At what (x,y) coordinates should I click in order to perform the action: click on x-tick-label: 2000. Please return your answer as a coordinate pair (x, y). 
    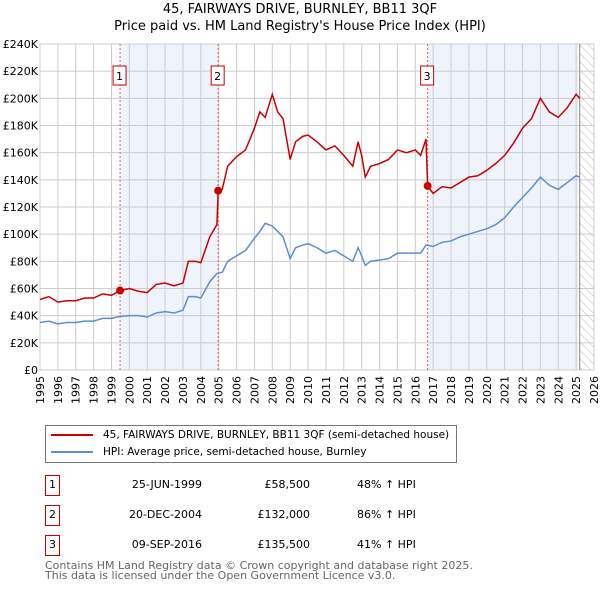
    Looking at the image, I should click on (129, 390).